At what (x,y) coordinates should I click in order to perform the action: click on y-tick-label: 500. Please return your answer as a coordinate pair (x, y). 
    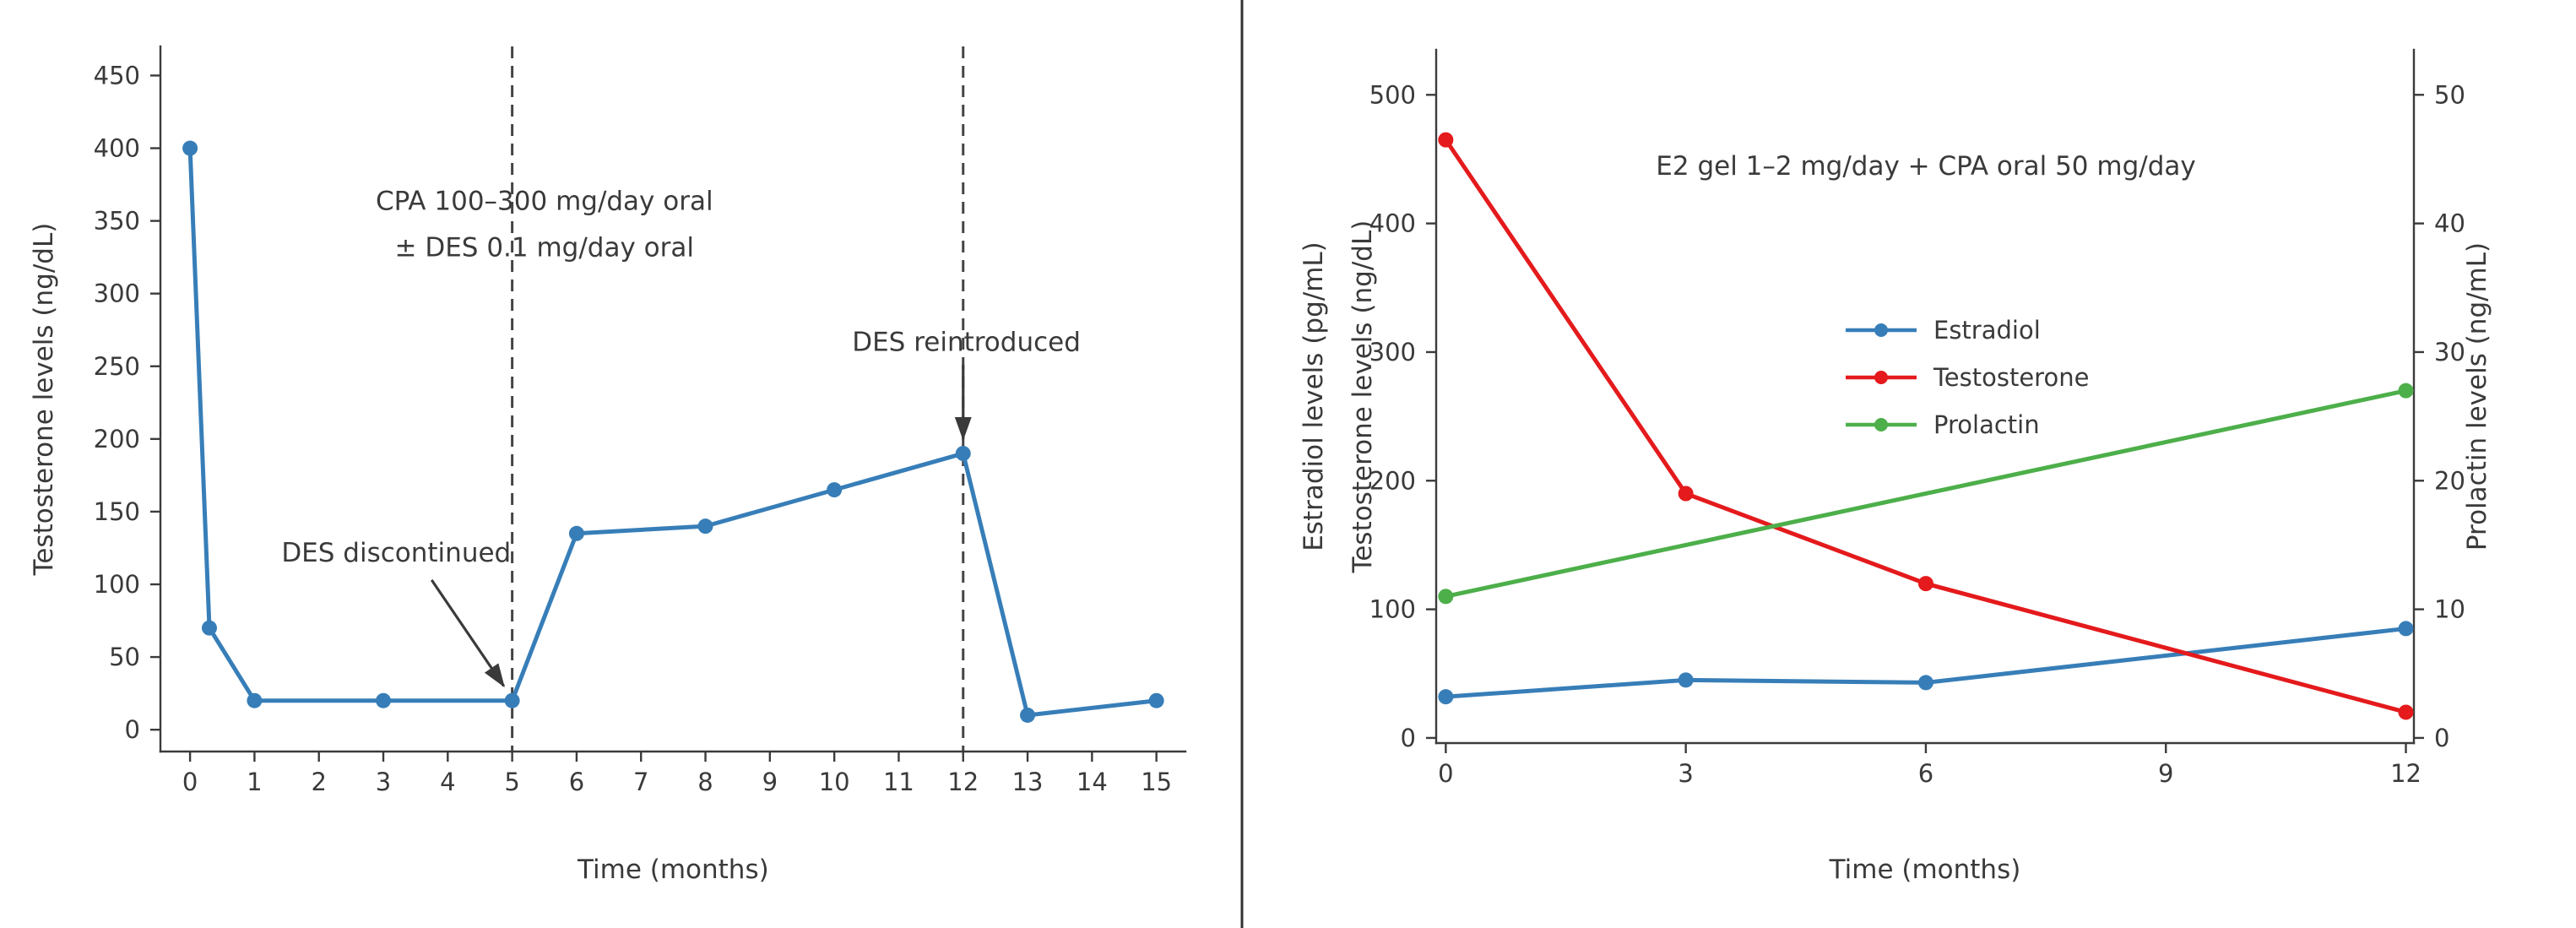
    Looking at the image, I should click on (1392, 94).